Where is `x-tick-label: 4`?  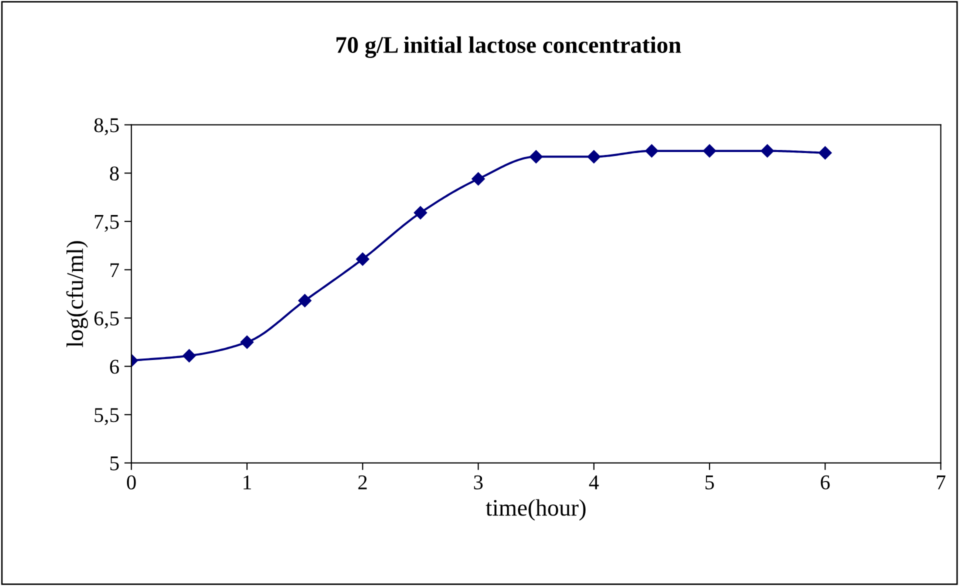 x-tick-label: 4 is located at coordinates (594, 482).